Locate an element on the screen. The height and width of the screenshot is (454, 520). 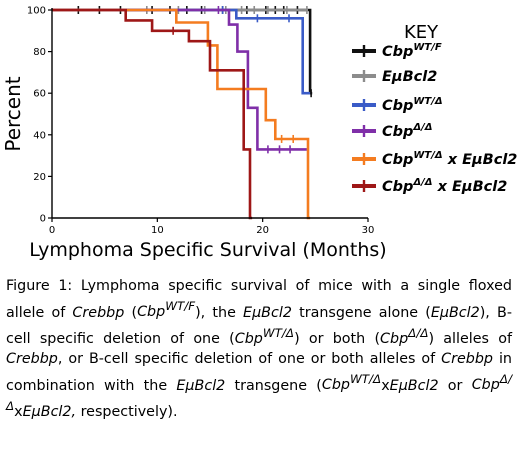
caption-text: transgene ( is located at coordinates (273, 385).